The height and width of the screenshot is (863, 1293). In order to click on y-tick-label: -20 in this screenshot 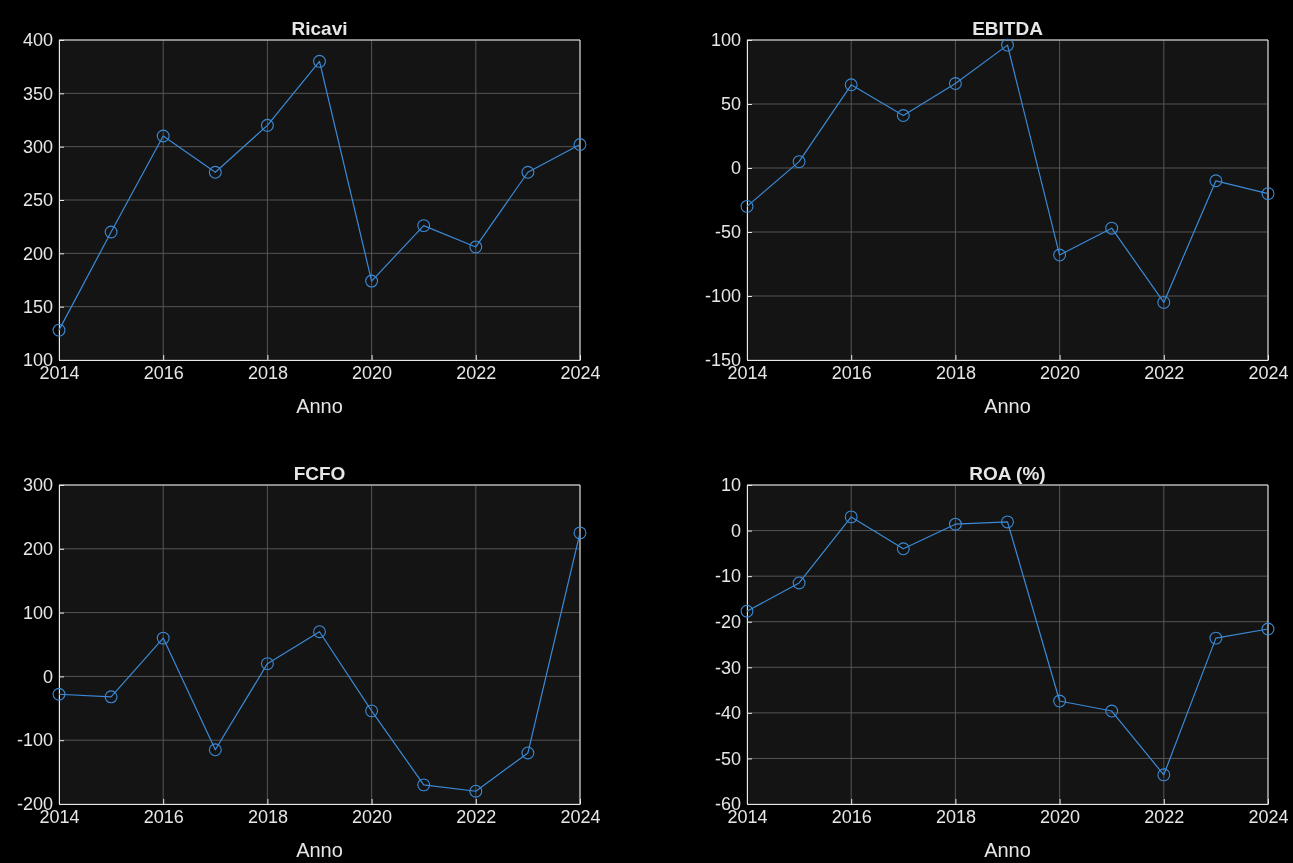, I will do `click(727, 621)`.